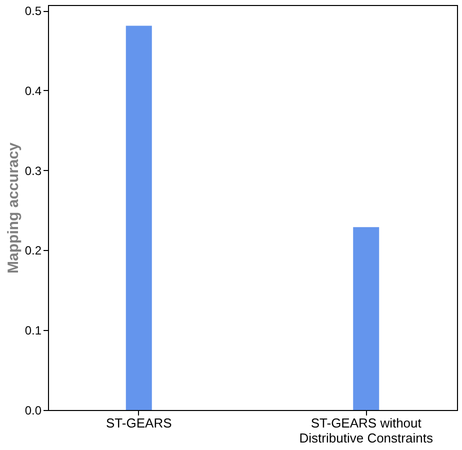 The height and width of the screenshot is (450, 462). I want to click on y-tick-label: 0.2, so click(33, 251).